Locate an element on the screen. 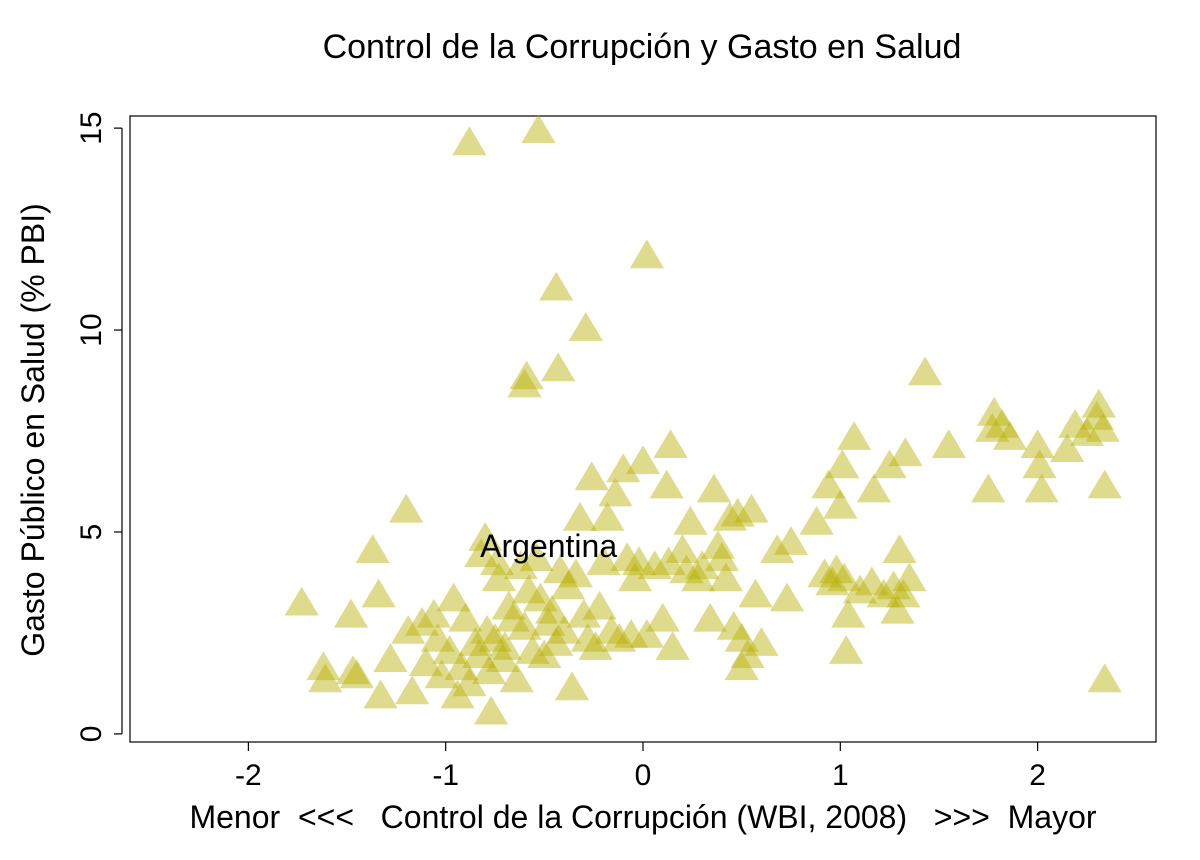  annotation-label: Argentina is located at coordinates (548, 546).